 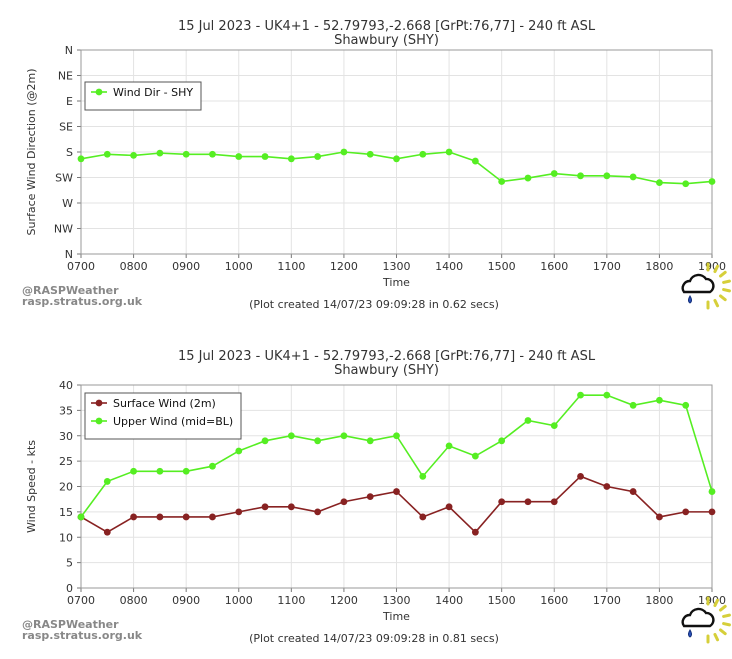 I want to click on y-tick-label: N, so click(x=69, y=254).